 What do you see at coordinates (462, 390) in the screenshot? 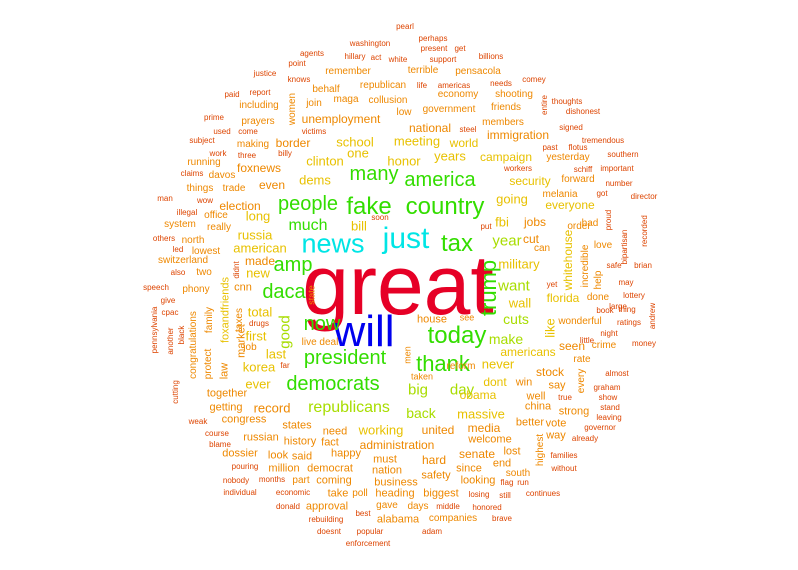
I see `cloud-word-day: day` at bounding box center [462, 390].